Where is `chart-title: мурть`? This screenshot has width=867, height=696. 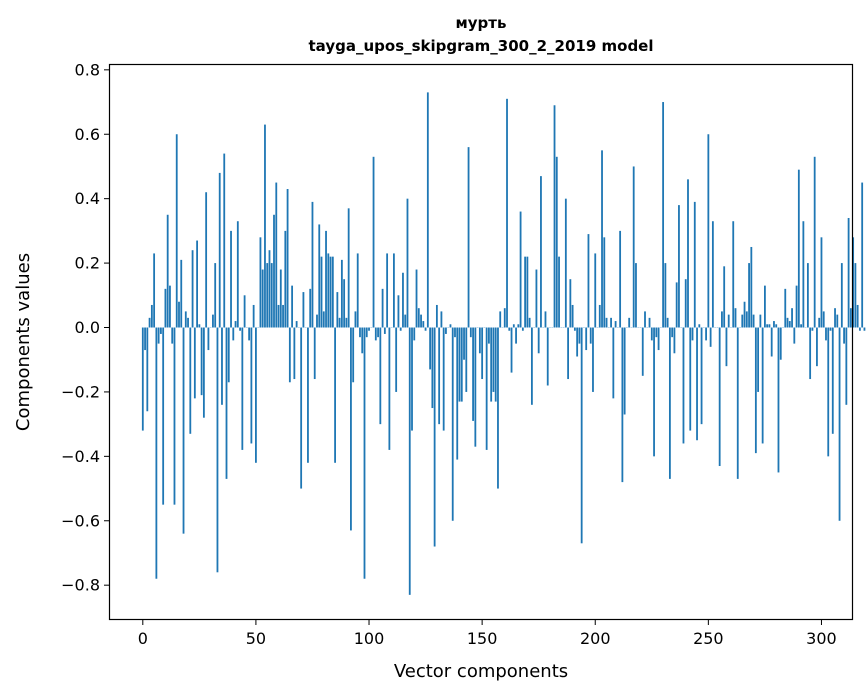 chart-title: мурть is located at coordinates (481, 23).